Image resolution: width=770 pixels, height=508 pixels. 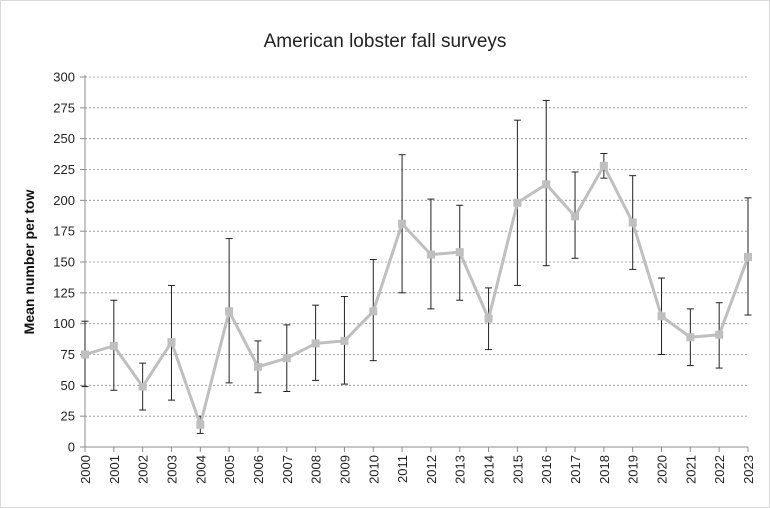 What do you see at coordinates (385, 41) in the screenshot?
I see `chart-title: American lobster fall surveys` at bounding box center [385, 41].